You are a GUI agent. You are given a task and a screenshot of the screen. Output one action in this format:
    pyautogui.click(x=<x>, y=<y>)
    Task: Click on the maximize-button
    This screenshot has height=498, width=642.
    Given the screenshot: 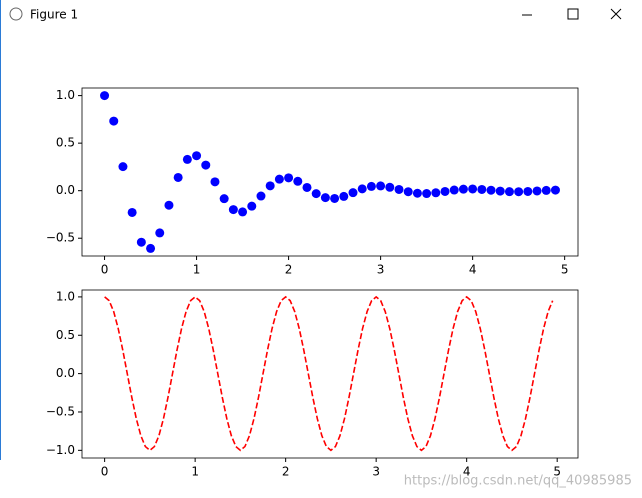 What is the action you would take?
    pyautogui.click(x=573, y=14)
    